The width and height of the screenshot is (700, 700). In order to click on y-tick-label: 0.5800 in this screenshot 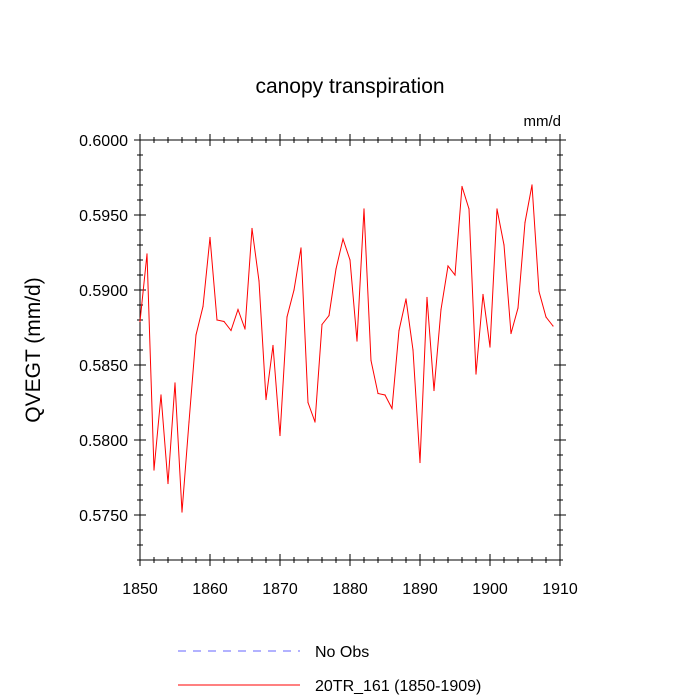, I will do `click(103, 441)`.